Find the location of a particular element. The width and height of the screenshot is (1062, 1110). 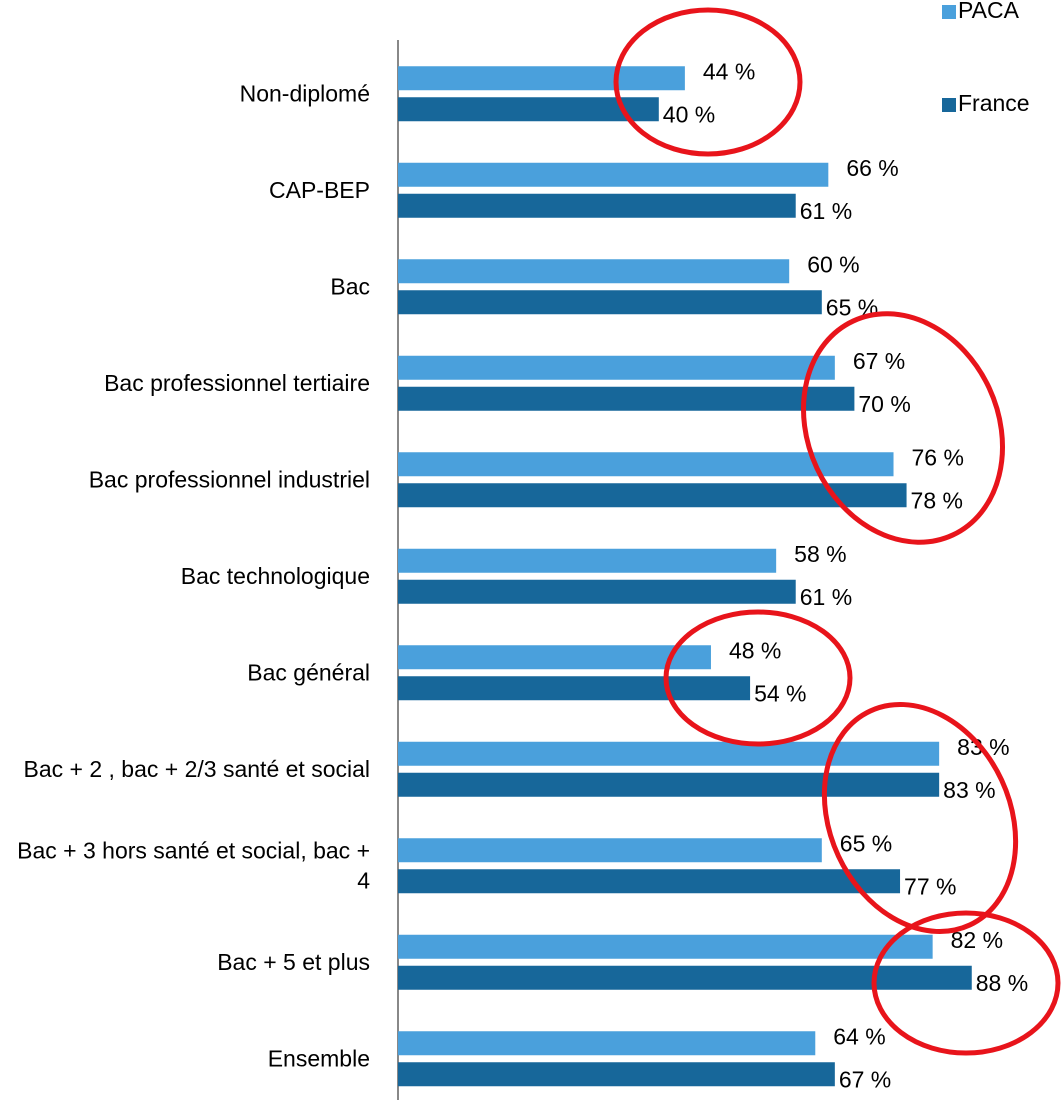

value-label: 64 % is located at coordinates (859, 1036).